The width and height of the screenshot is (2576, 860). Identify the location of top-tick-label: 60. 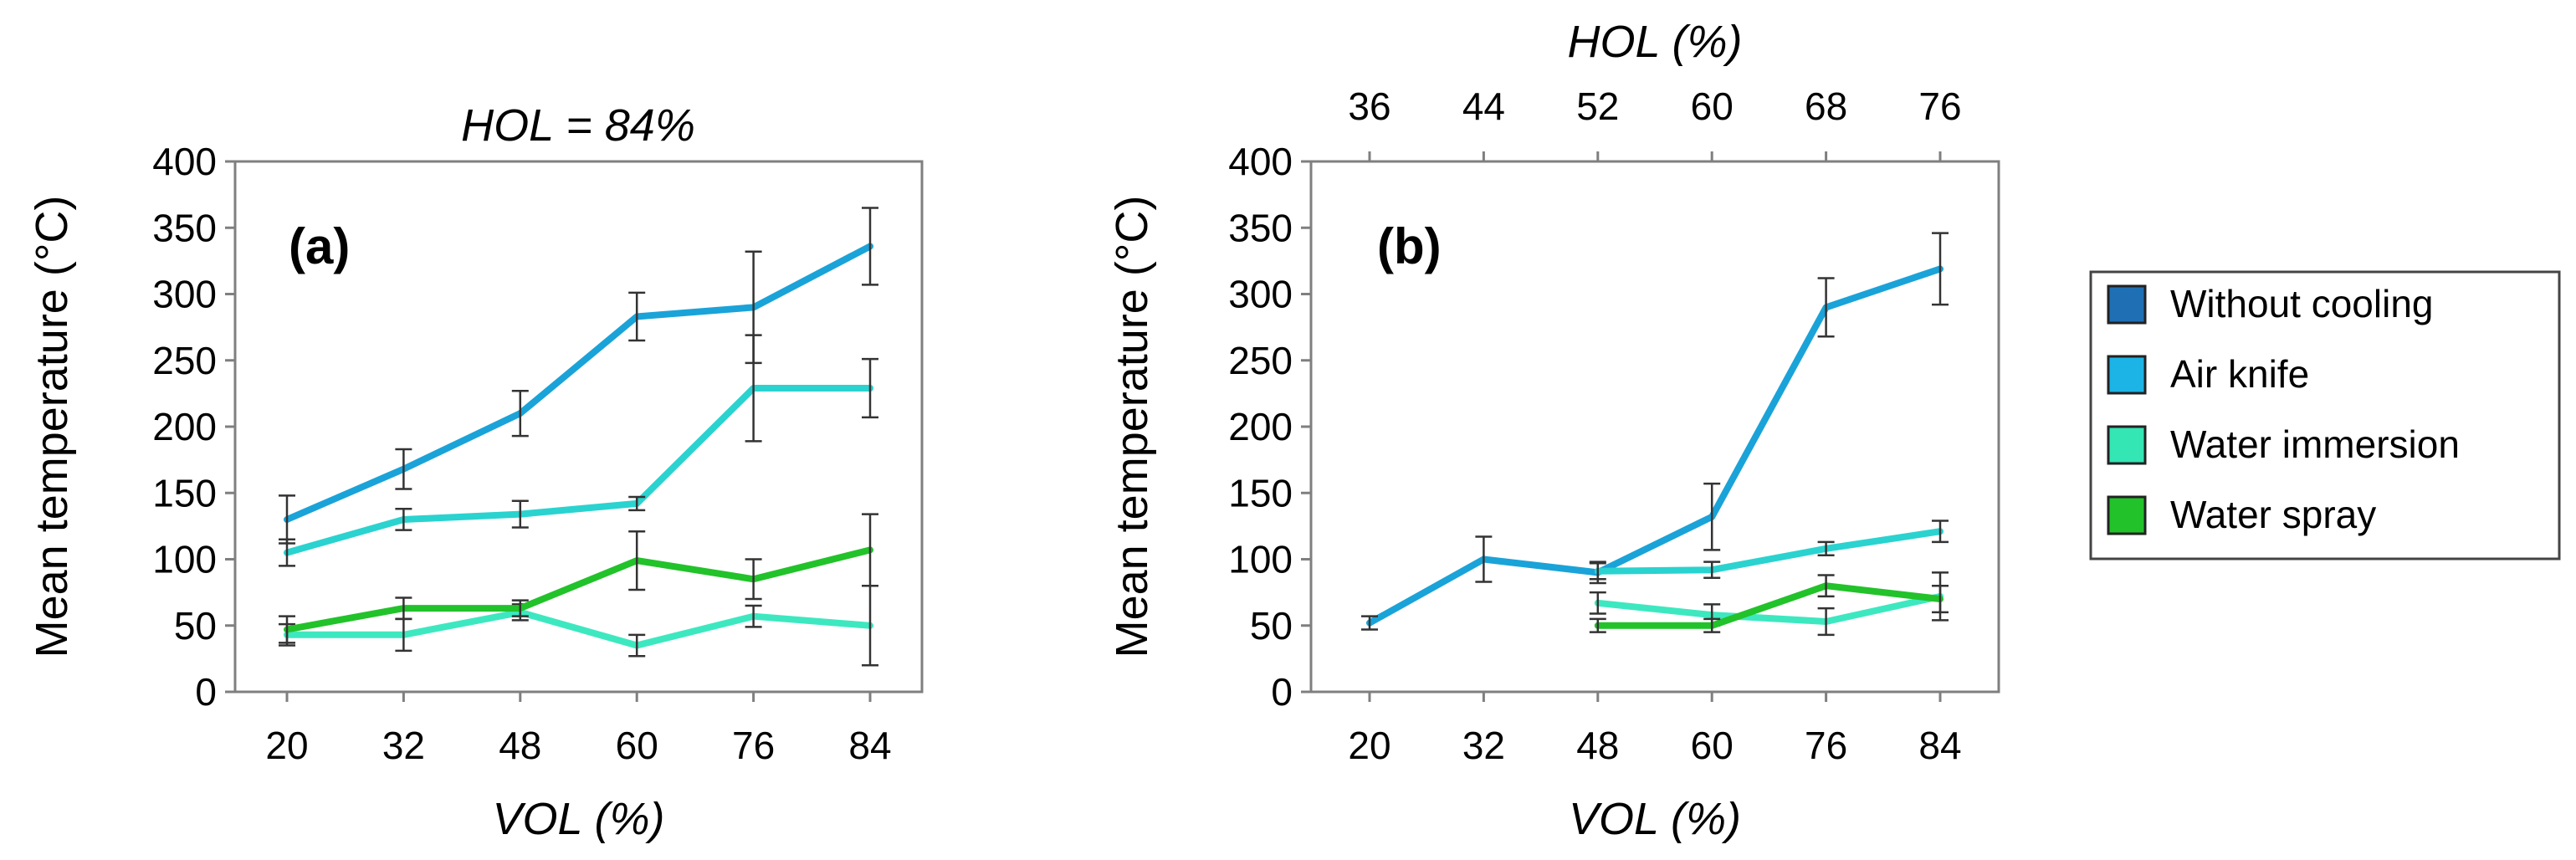
(1713, 106).